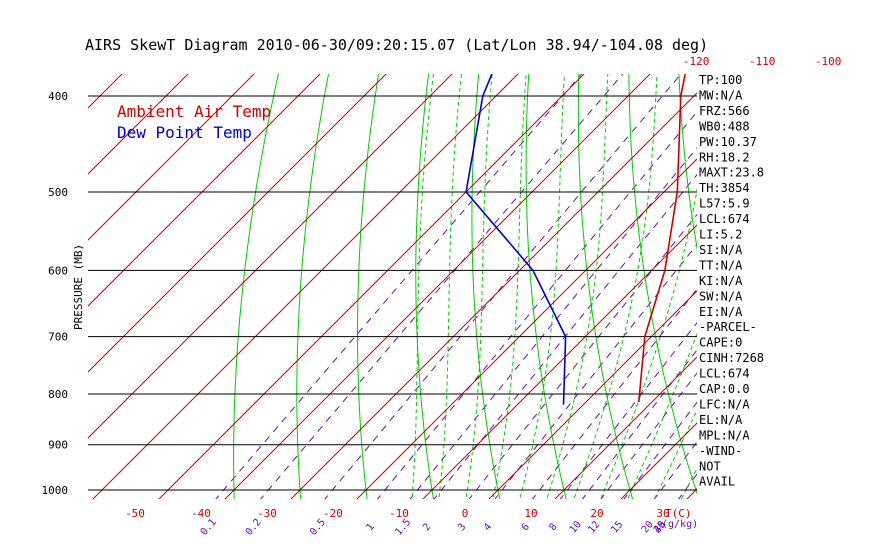 The height and width of the screenshot is (560, 870). Describe the element at coordinates (488, 528) in the screenshot. I see `mixing-ratio-label: 4` at that location.